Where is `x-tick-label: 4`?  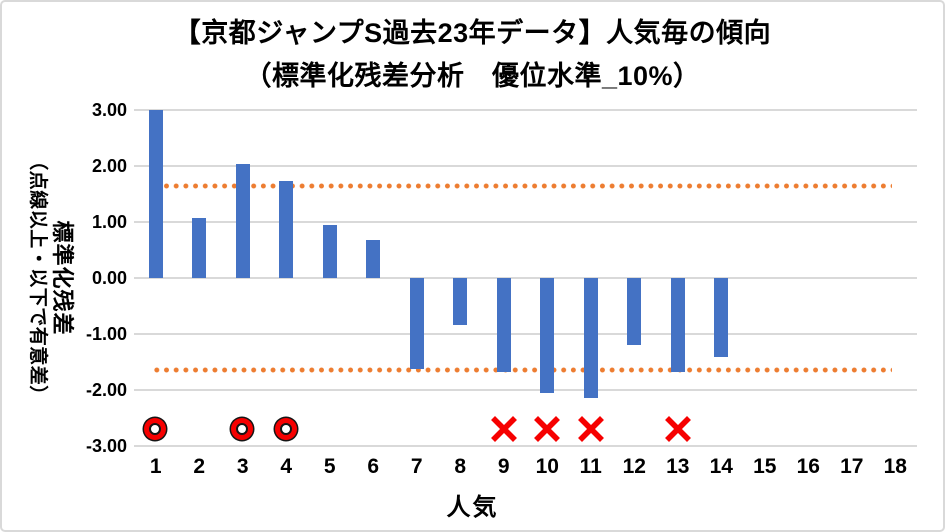 x-tick-label: 4 is located at coordinates (286, 466).